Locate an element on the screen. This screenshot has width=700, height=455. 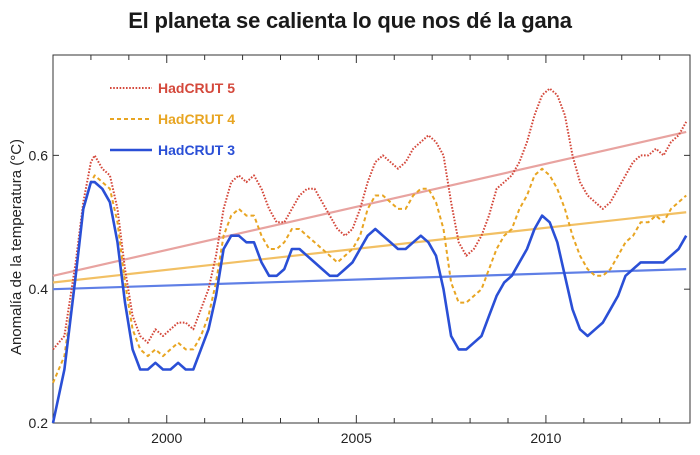
legend-label-hadcrut-4: HadCRUT 4 is located at coordinates (196, 119).